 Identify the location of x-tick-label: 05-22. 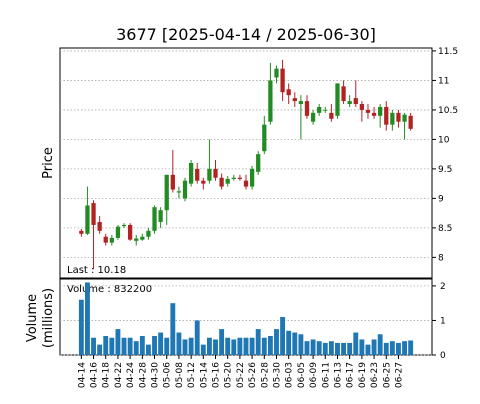
(241, 375).